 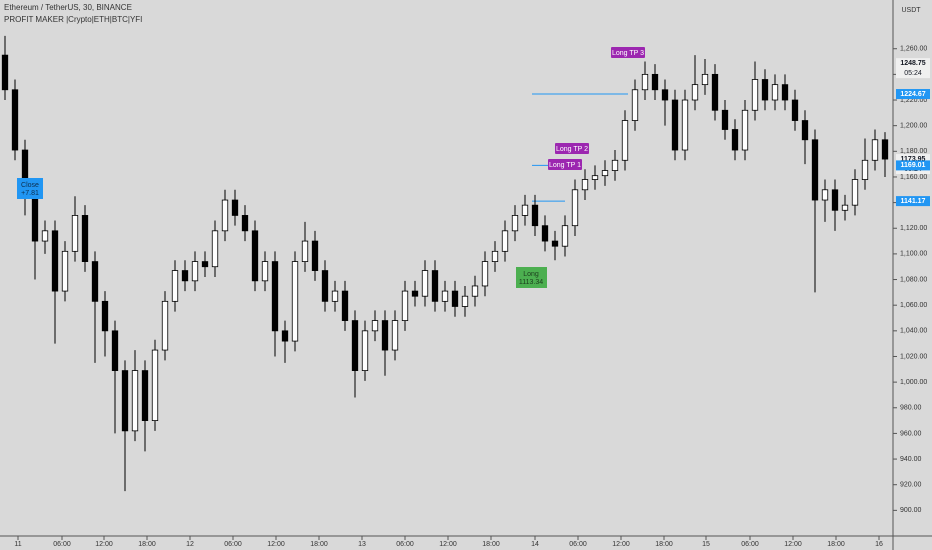 I want to click on price-tag-label: 1141.17, so click(x=913, y=201).